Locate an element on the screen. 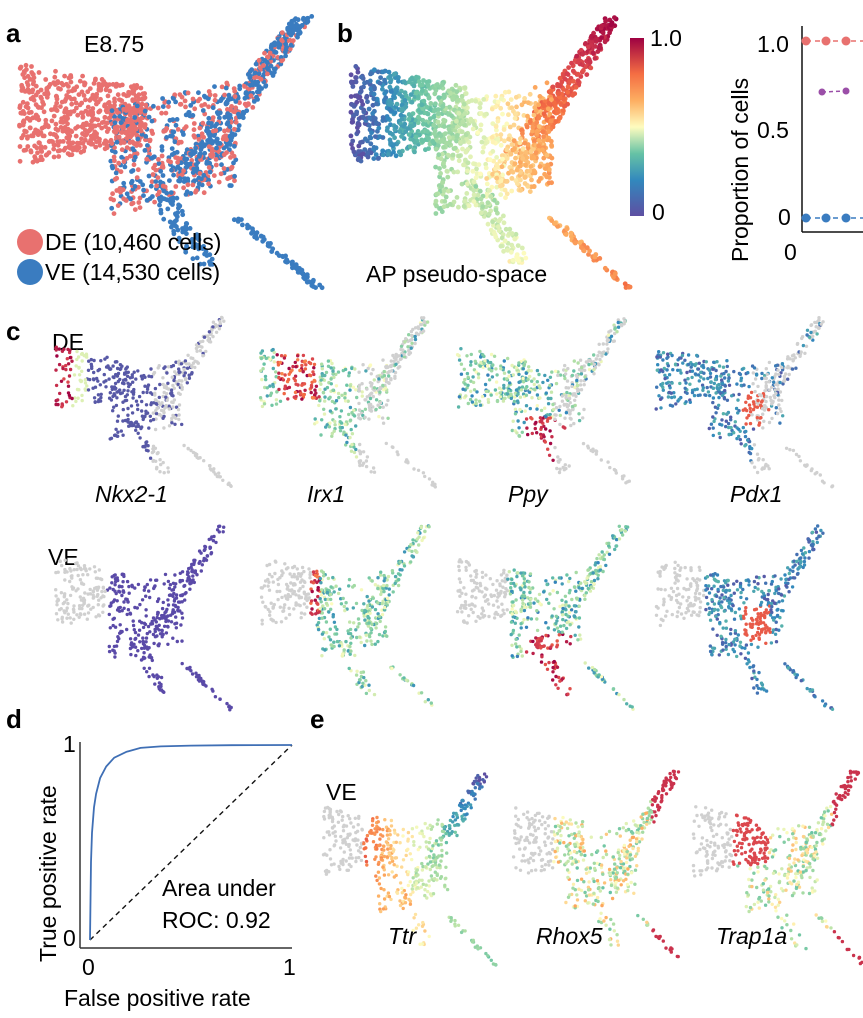 The image size is (863, 1018). roc-ylabel: True positive rate is located at coordinates (48, 873).